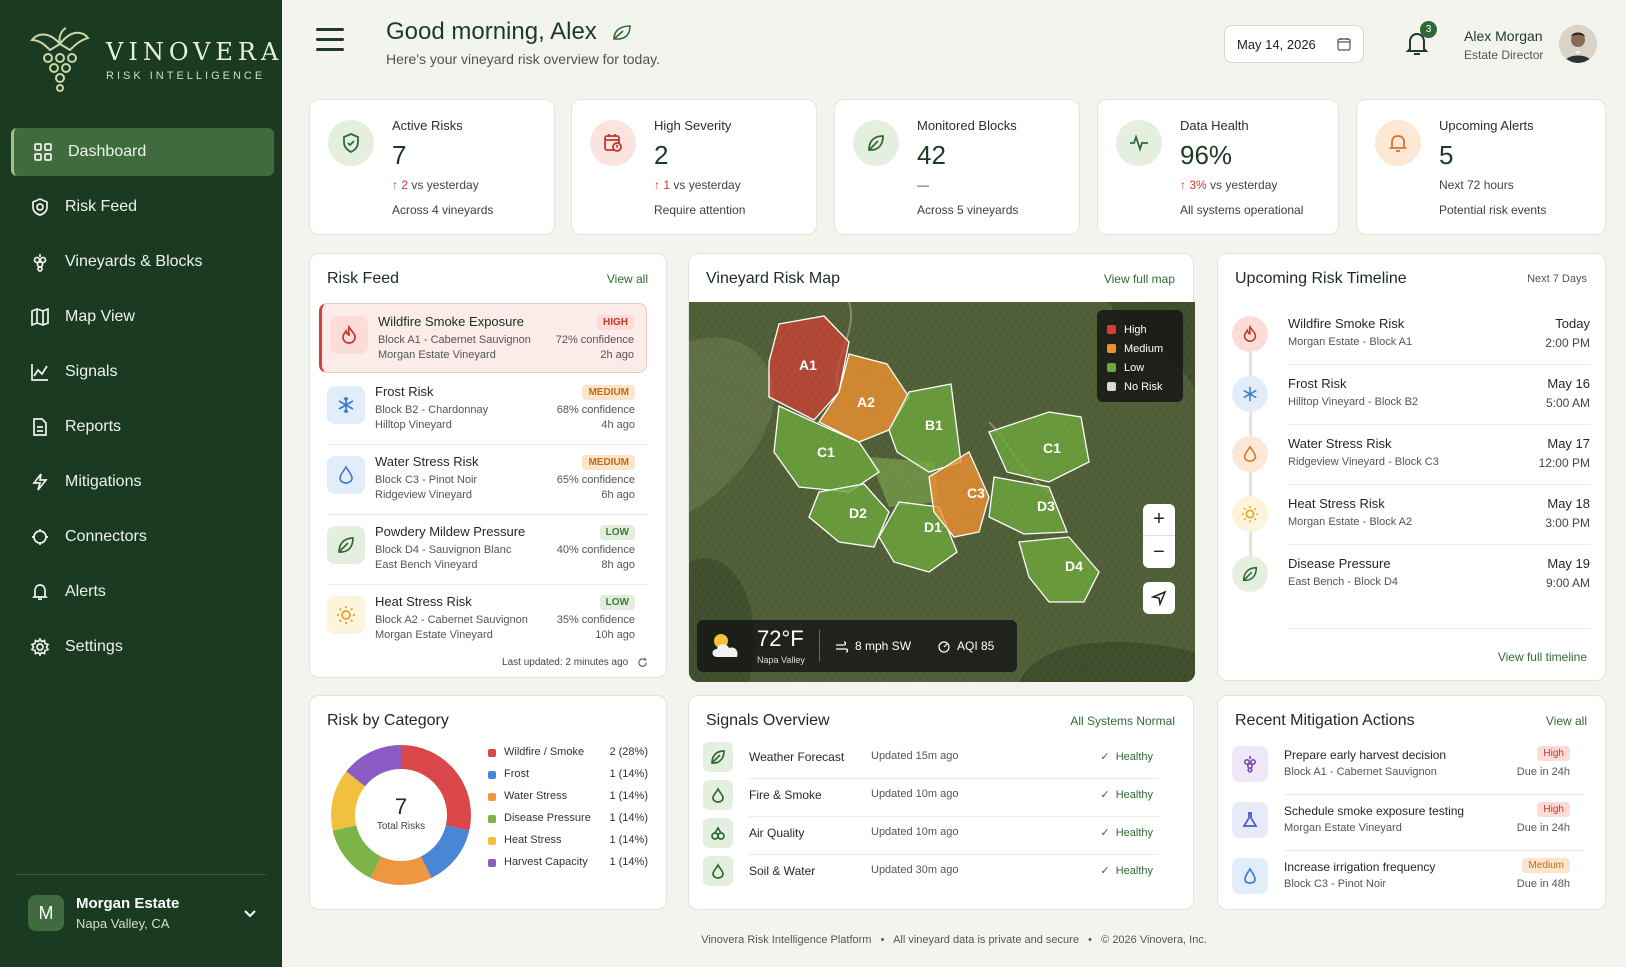  I want to click on kpi-value: 5, so click(1446, 155).